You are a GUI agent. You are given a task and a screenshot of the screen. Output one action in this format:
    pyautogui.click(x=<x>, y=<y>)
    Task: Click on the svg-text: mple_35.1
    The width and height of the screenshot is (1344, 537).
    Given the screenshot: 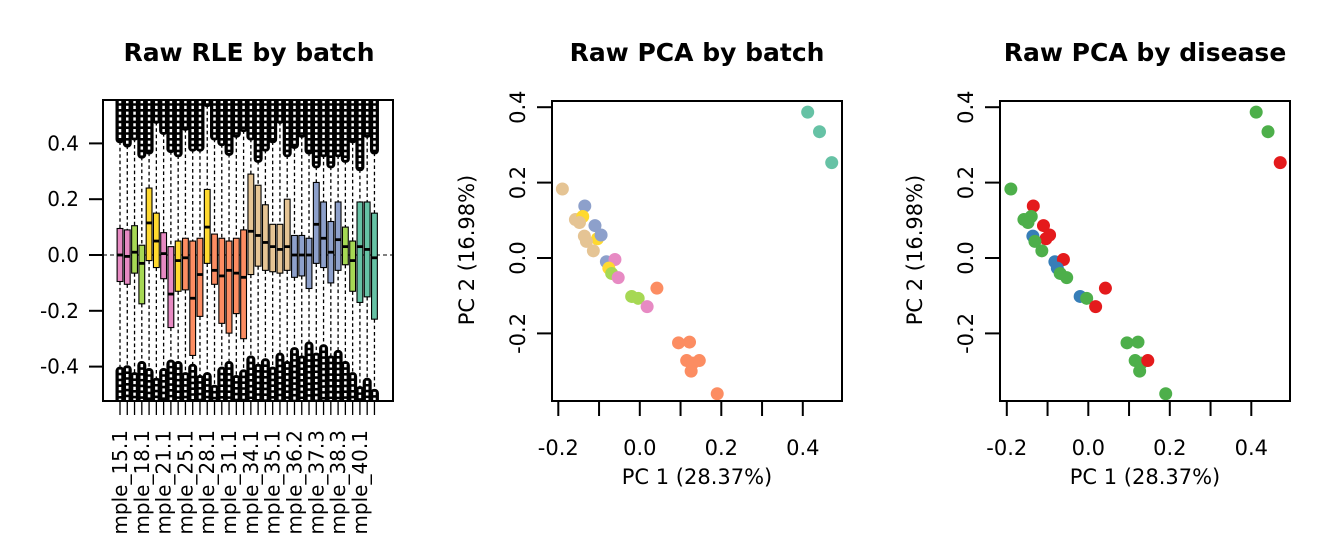 What is the action you would take?
    pyautogui.click(x=273, y=482)
    